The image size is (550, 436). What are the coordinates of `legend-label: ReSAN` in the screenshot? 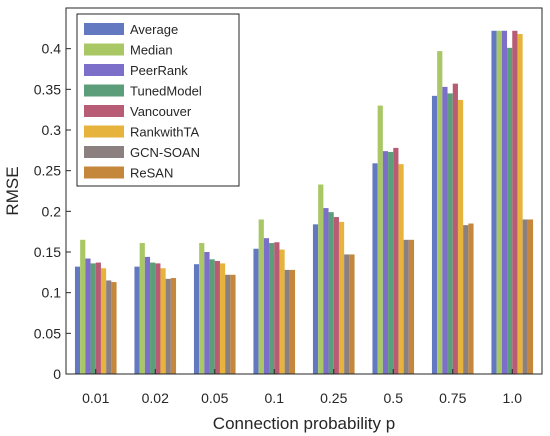 It's located at (151, 173).